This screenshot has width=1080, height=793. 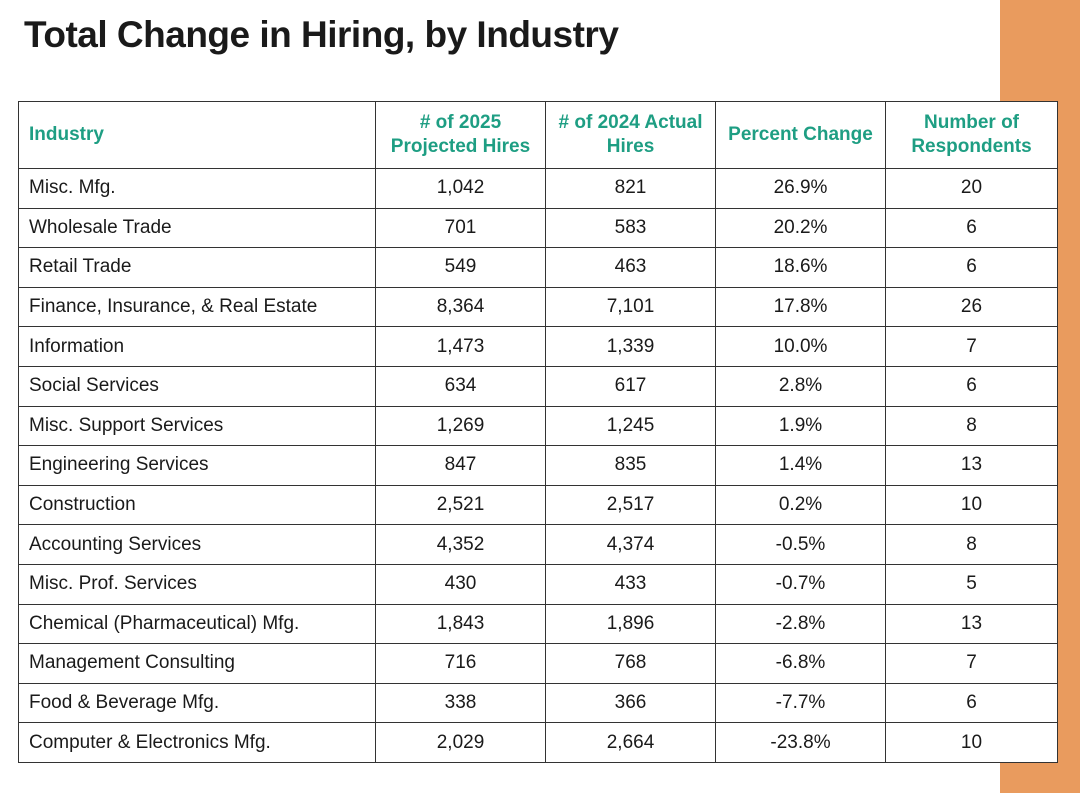 What do you see at coordinates (800, 663) in the screenshot?
I see `cell-percent-change: -6.8%` at bounding box center [800, 663].